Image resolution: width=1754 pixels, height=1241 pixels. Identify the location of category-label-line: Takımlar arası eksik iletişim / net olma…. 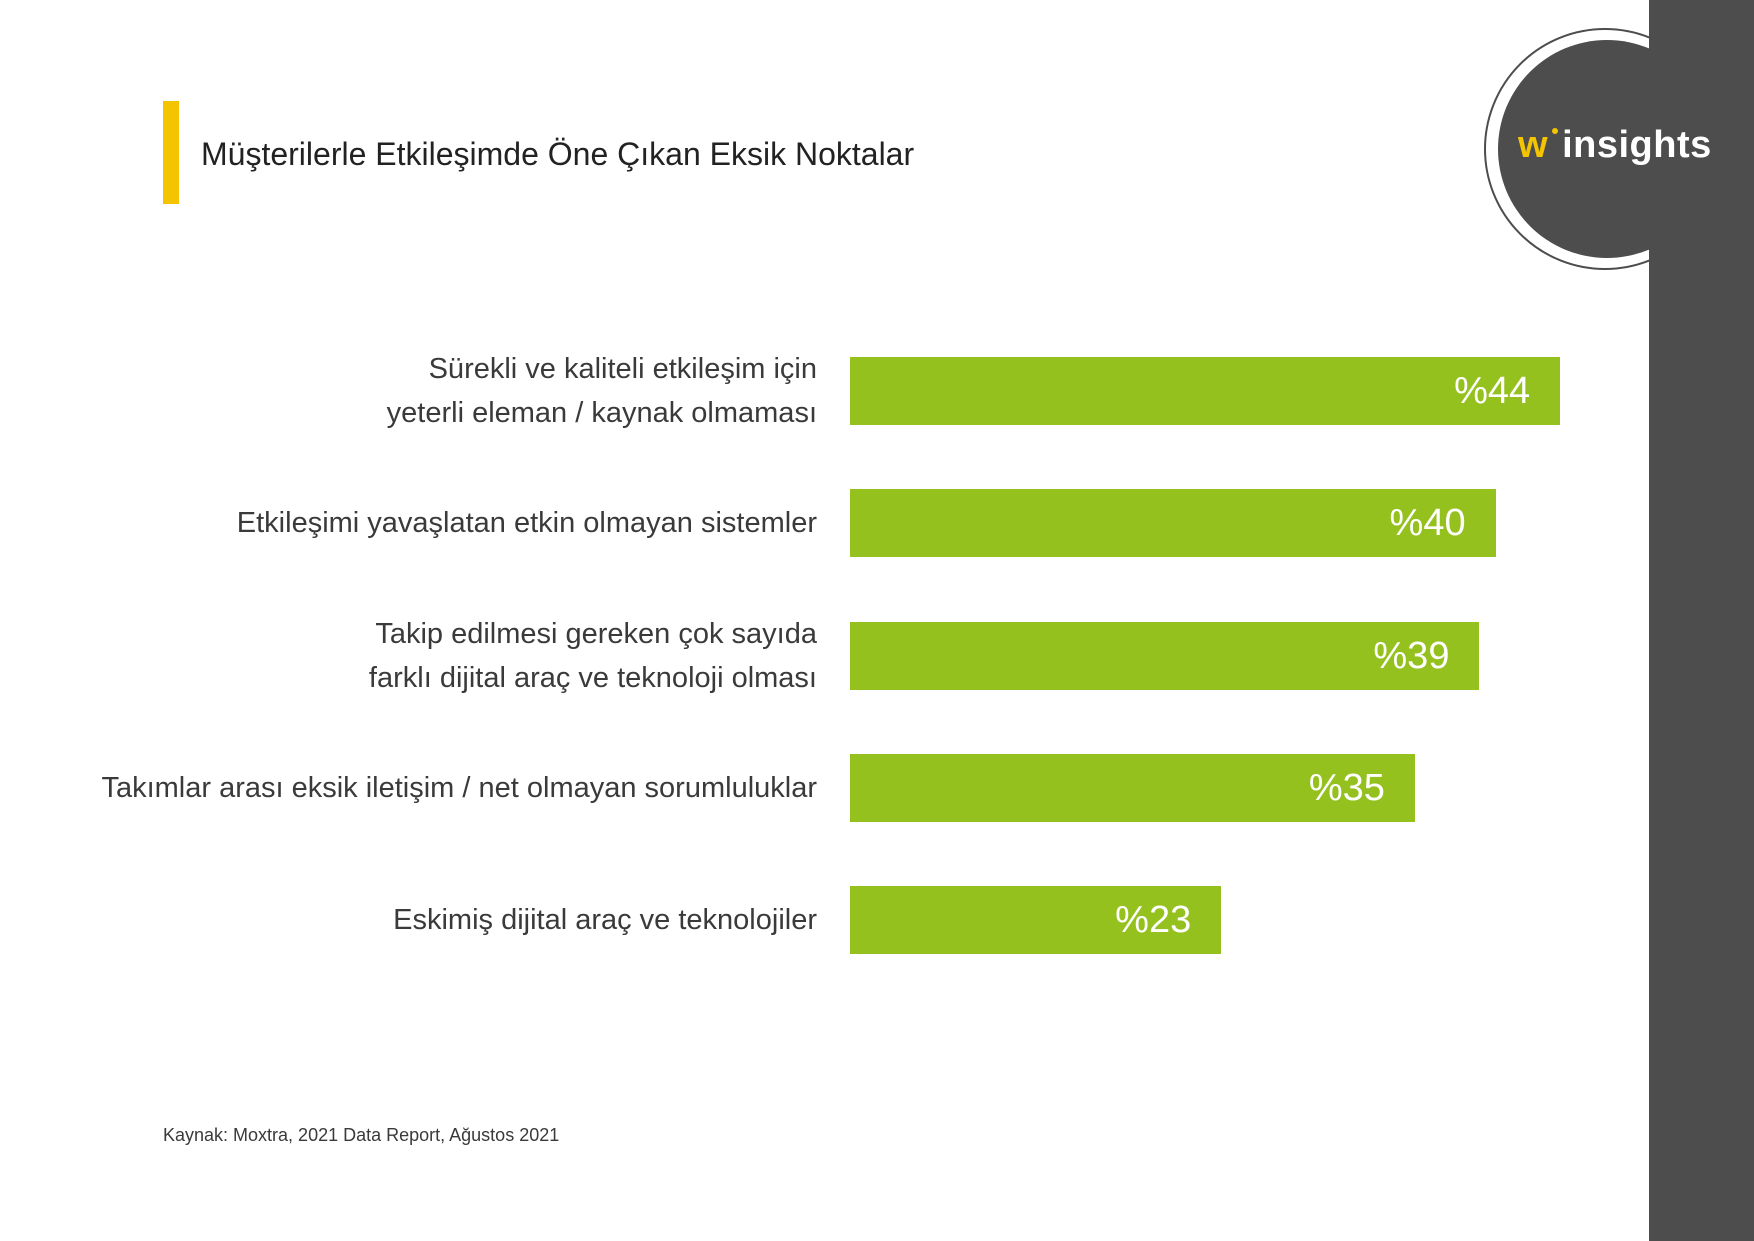
(459, 787).